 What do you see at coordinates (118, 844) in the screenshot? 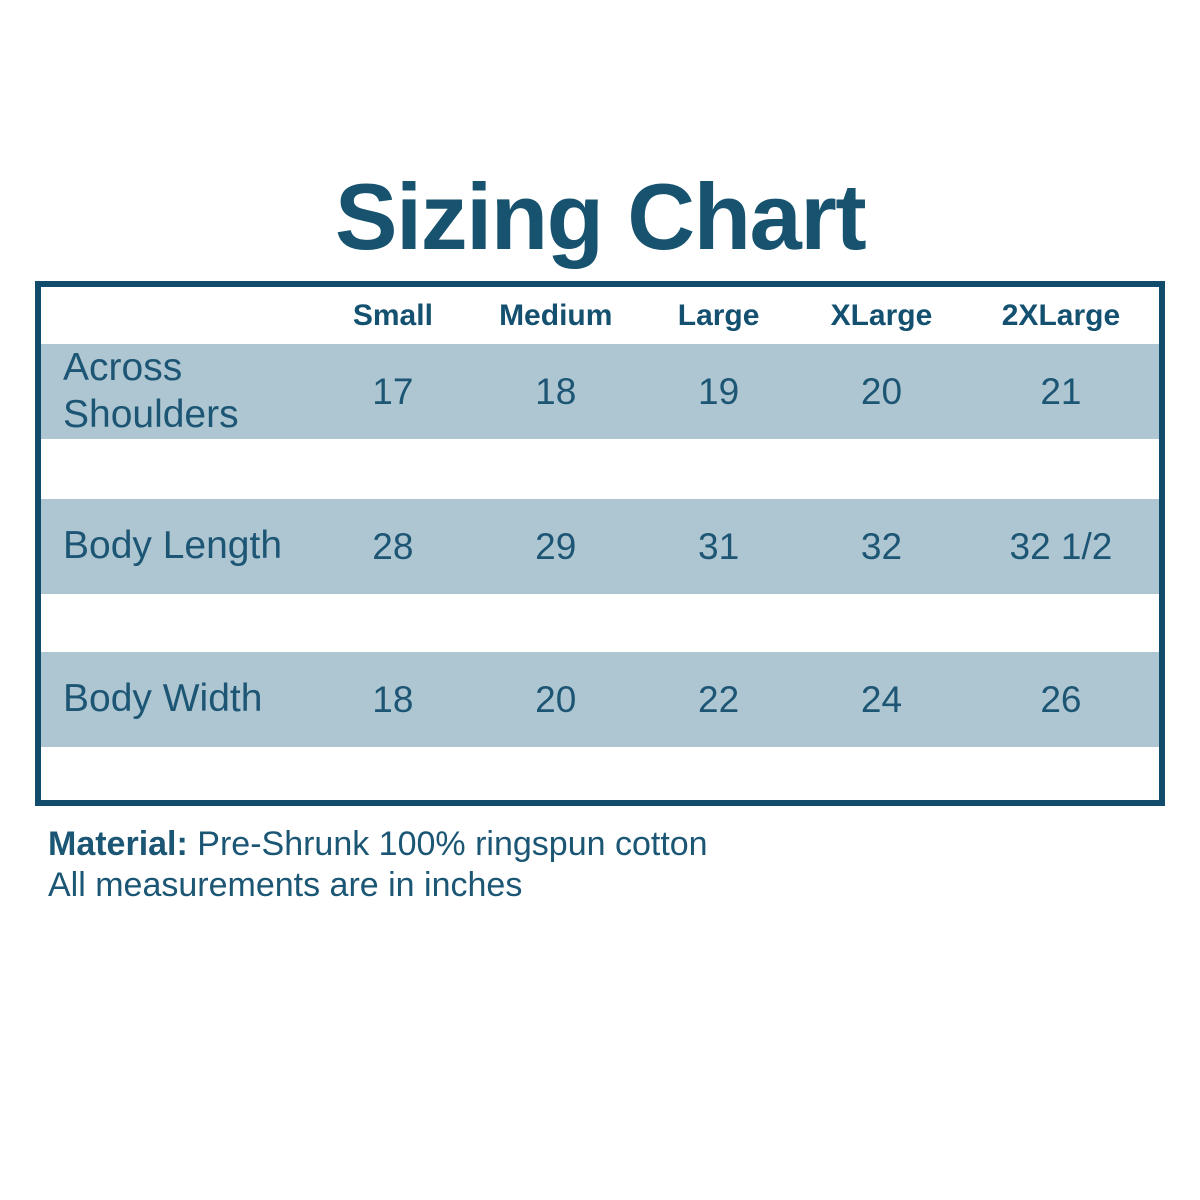
I see `material-label: Material:` at bounding box center [118, 844].